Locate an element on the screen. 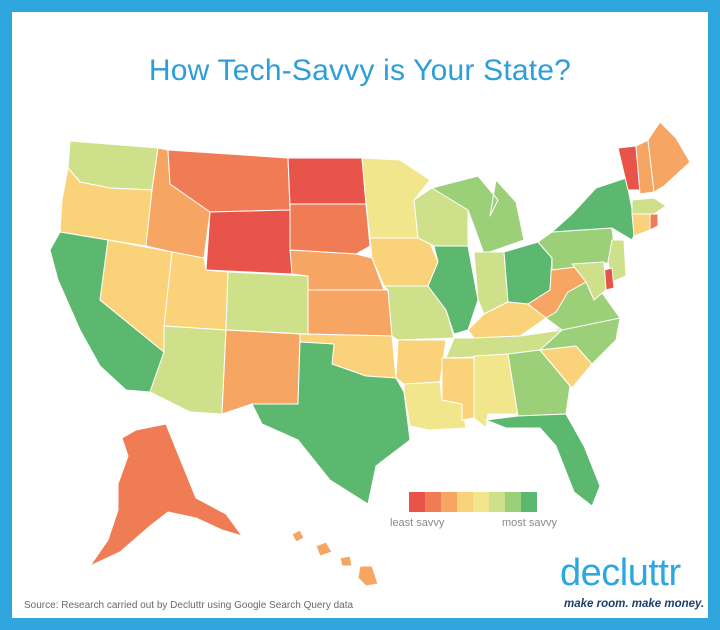 The height and width of the screenshot is (630, 720). map-title: How Tech-Savvy is Your State? is located at coordinates (360, 70).